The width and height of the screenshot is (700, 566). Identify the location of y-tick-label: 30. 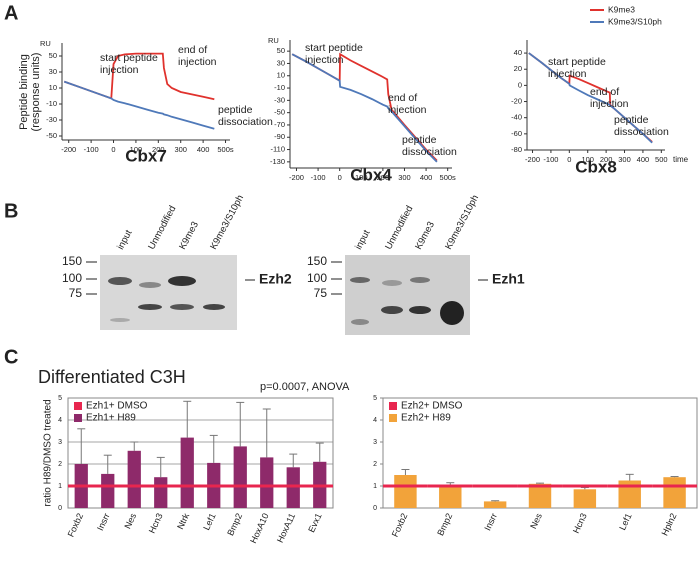
(53, 71).